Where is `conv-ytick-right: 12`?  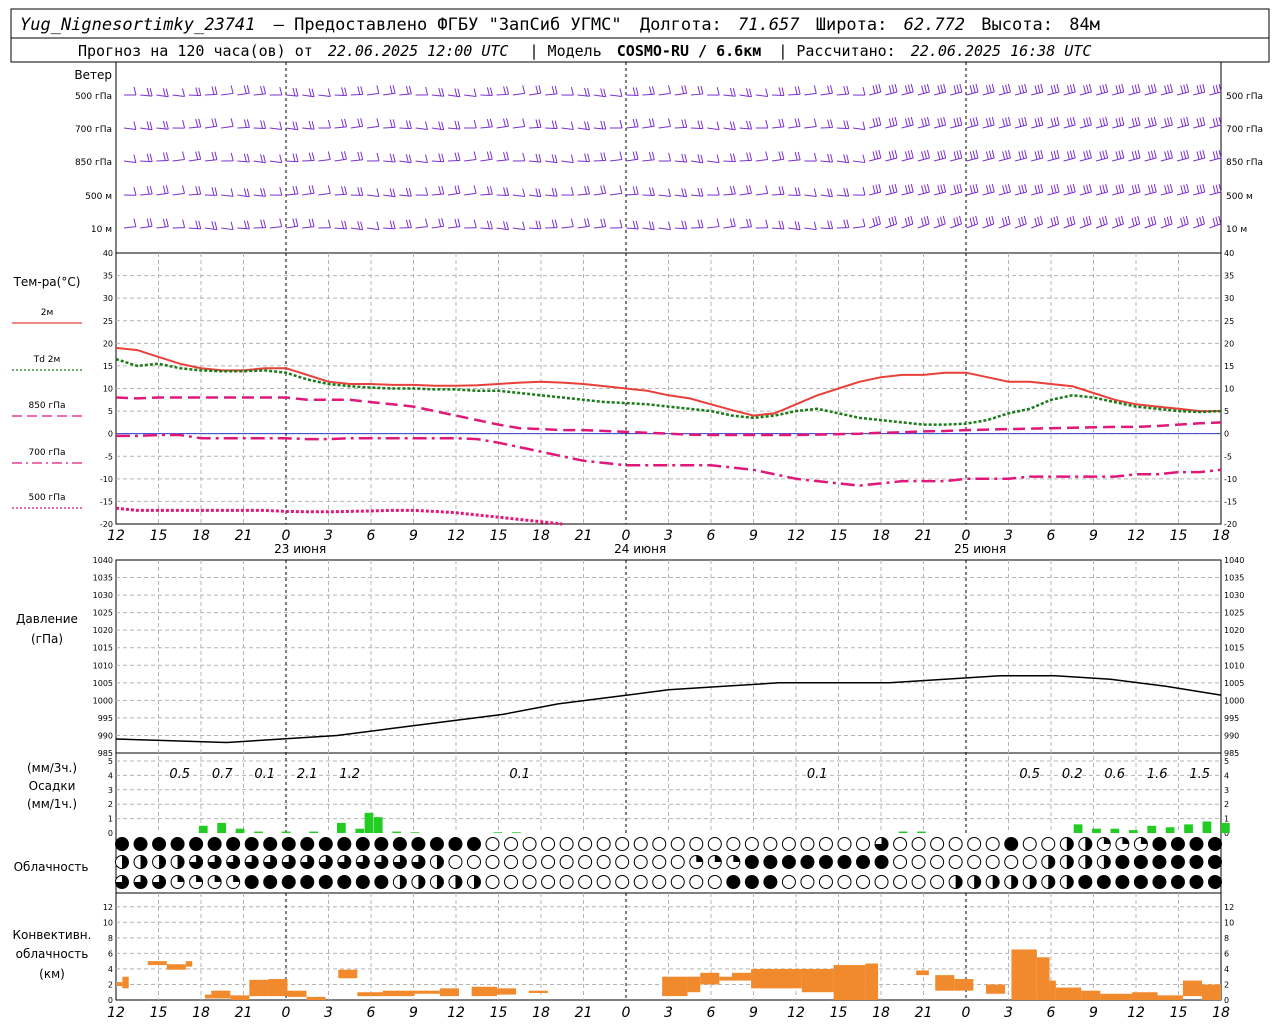
conv-ytick-right: 12 is located at coordinates (1229, 907).